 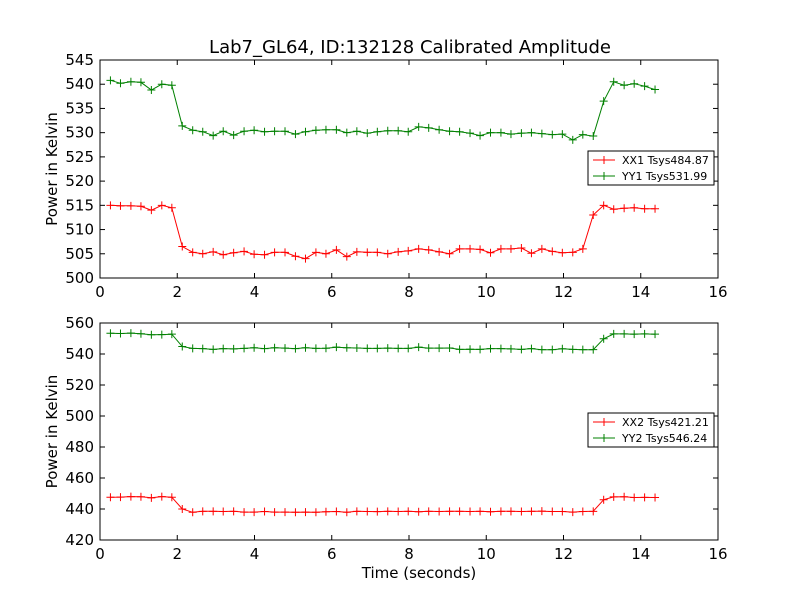 What do you see at coordinates (665, 160) in the screenshot?
I see `legend-label: XX1 Tsys484.87` at bounding box center [665, 160].